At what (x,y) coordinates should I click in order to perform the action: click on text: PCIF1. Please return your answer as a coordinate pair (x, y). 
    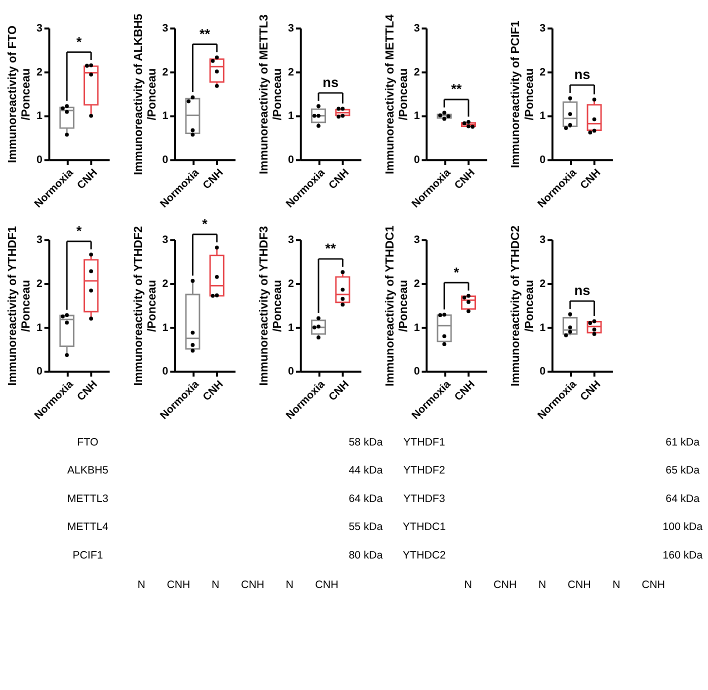
    Looking at the image, I should click on (87, 556).